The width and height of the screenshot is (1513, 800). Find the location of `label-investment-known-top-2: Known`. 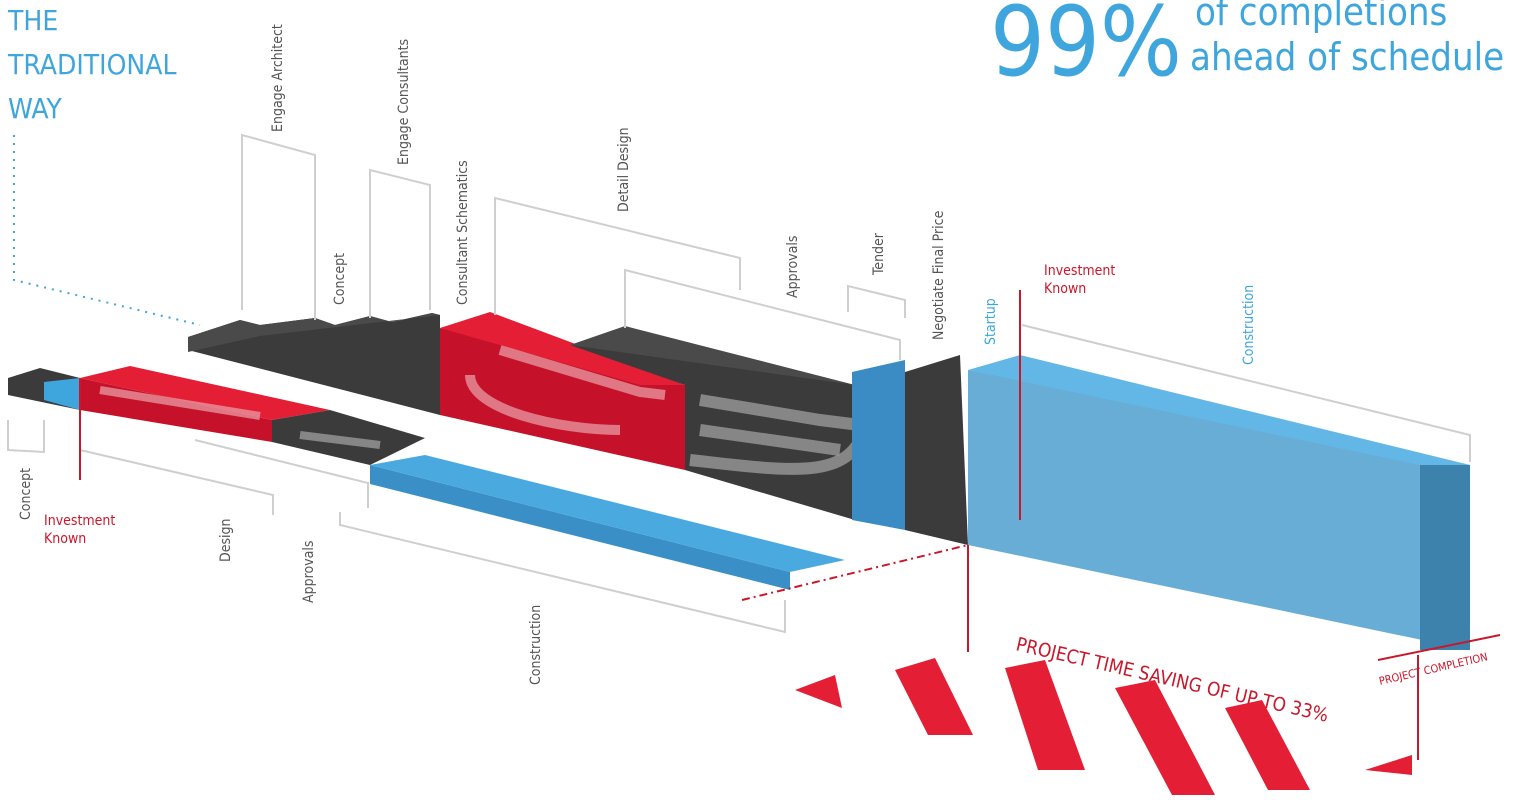

label-investment-known-top-2: Known is located at coordinates (1065, 289).